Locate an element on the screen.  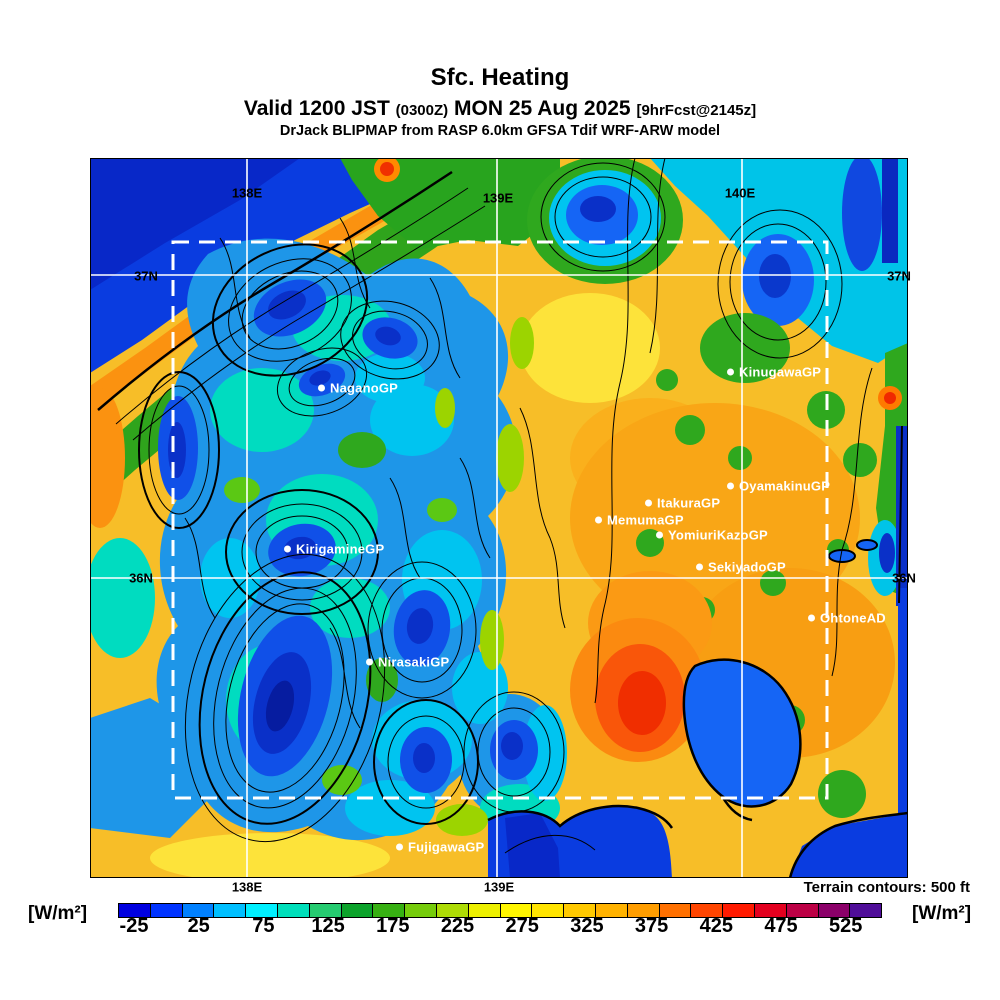
colorbar-tick: 525 is located at coordinates (846, 926).